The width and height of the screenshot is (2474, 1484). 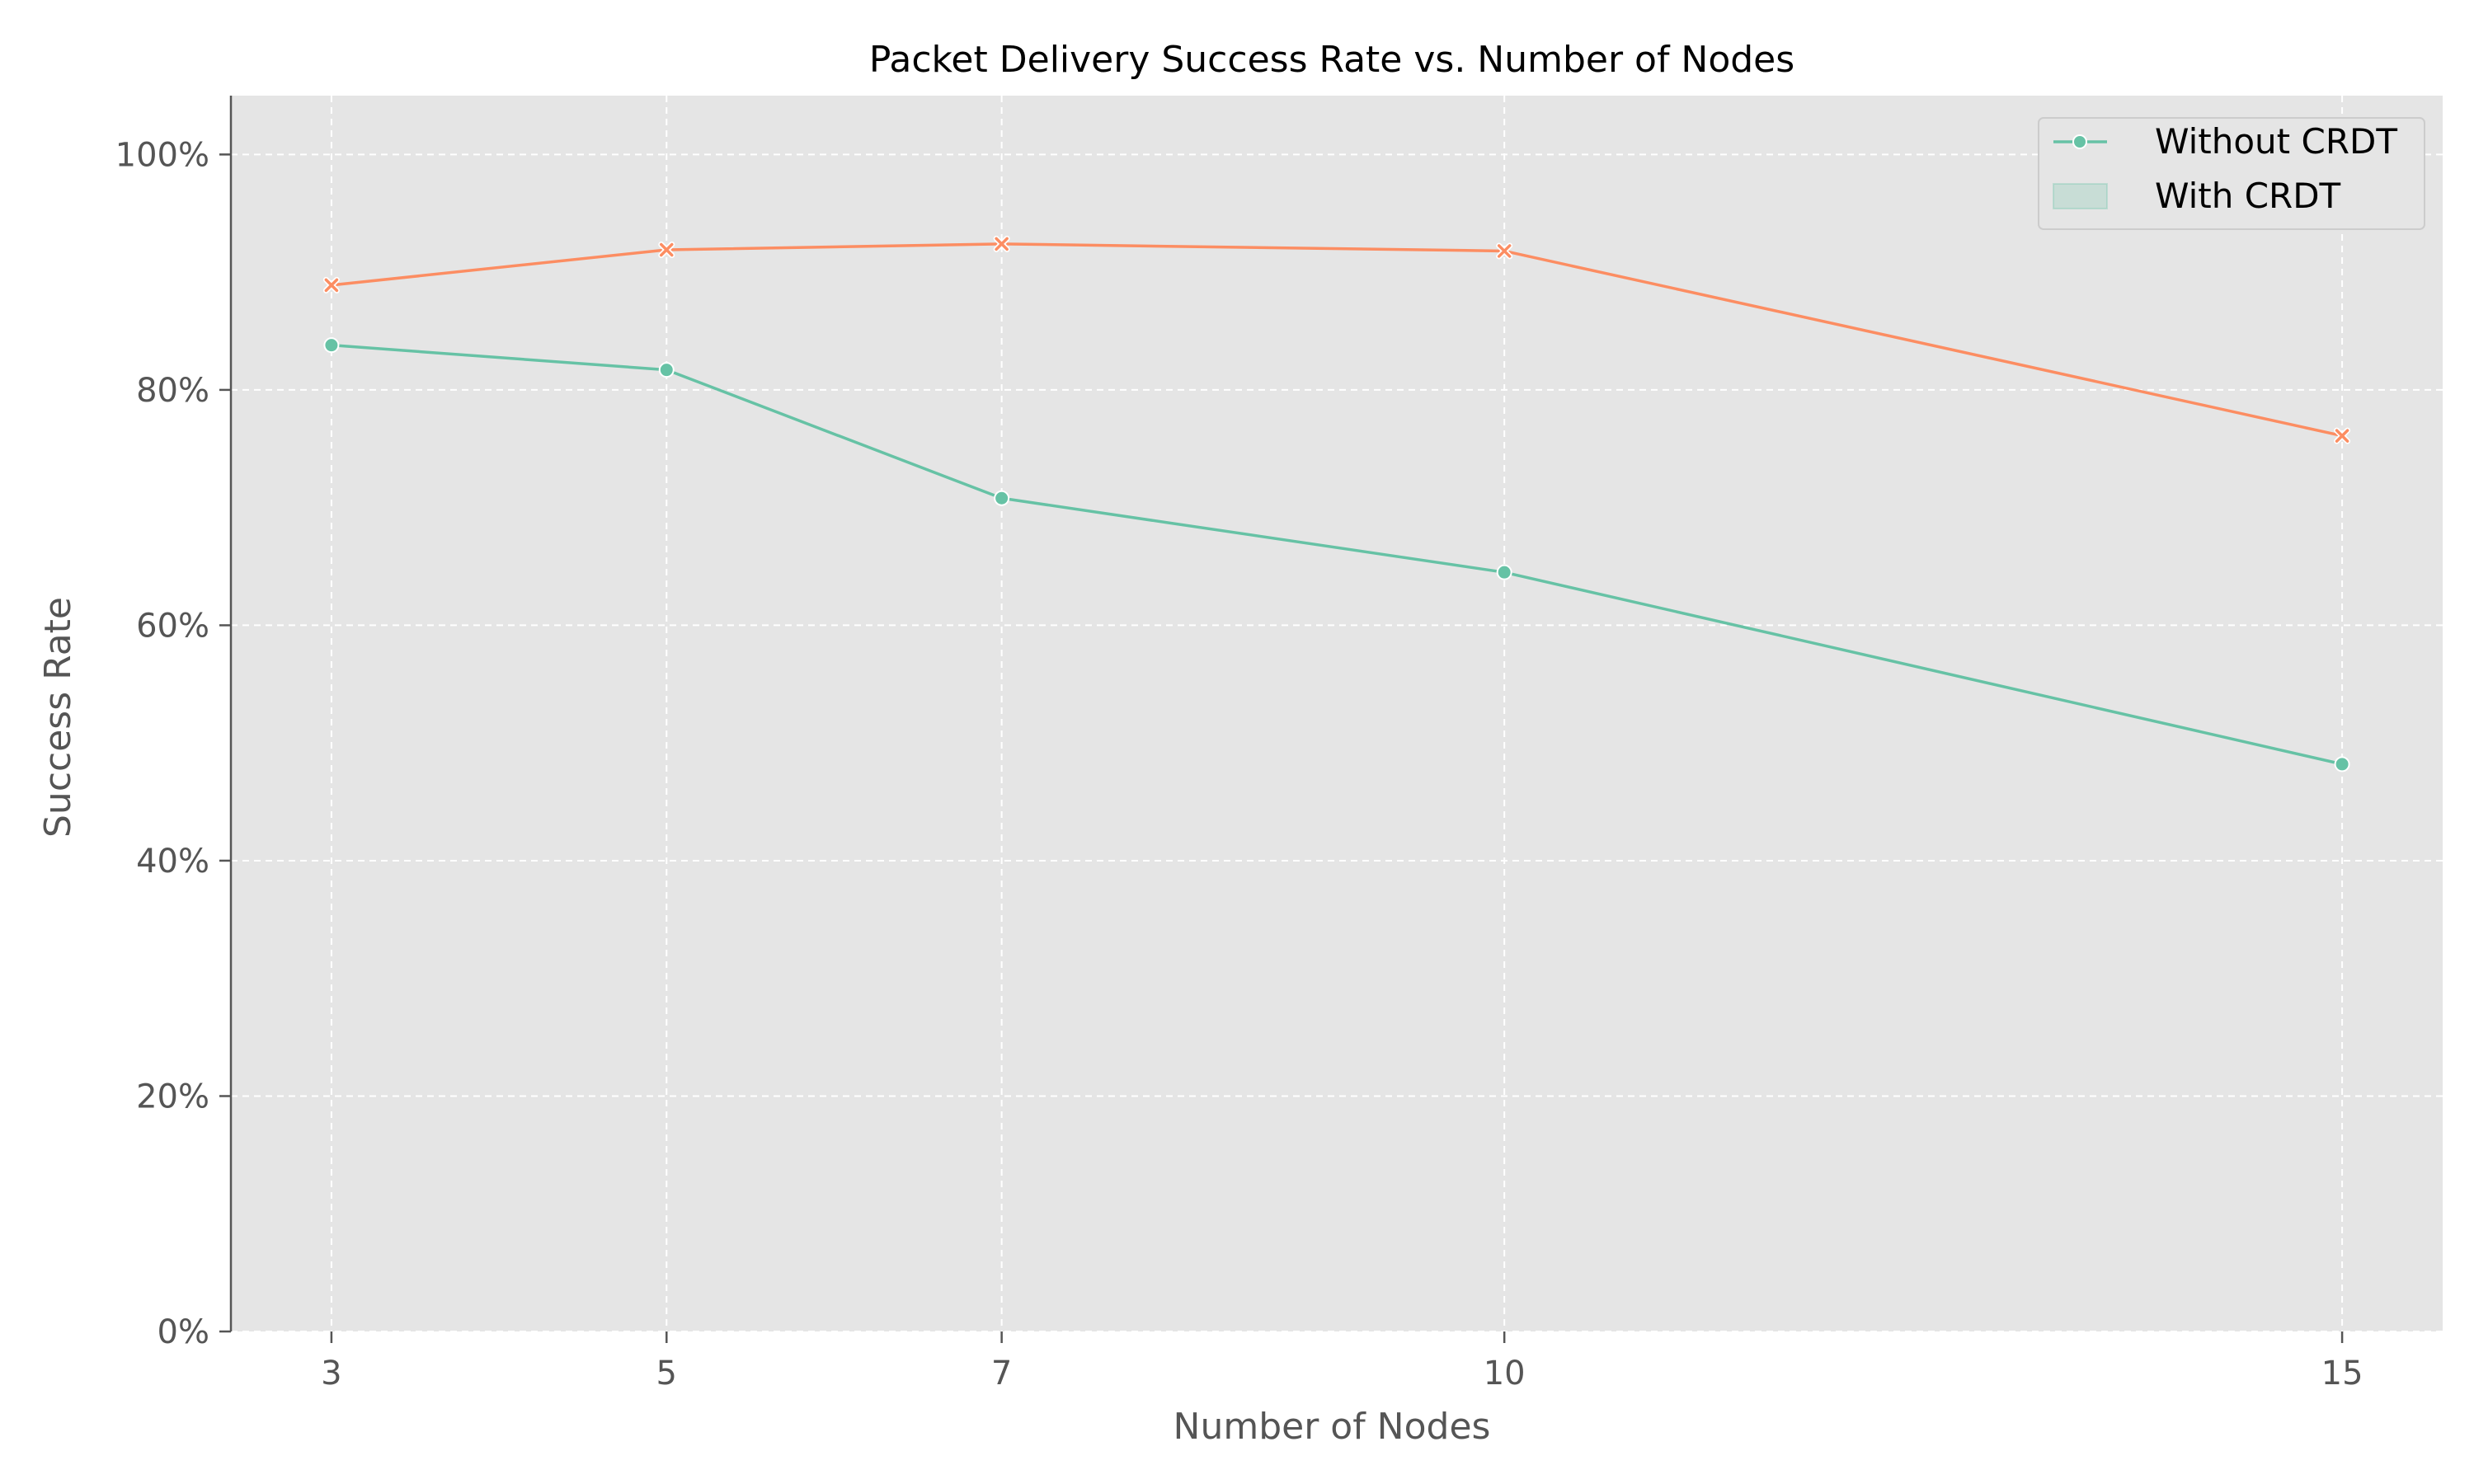 What do you see at coordinates (2248, 196) in the screenshot?
I see `legend-label-with-crdt: With CRDT` at bounding box center [2248, 196].